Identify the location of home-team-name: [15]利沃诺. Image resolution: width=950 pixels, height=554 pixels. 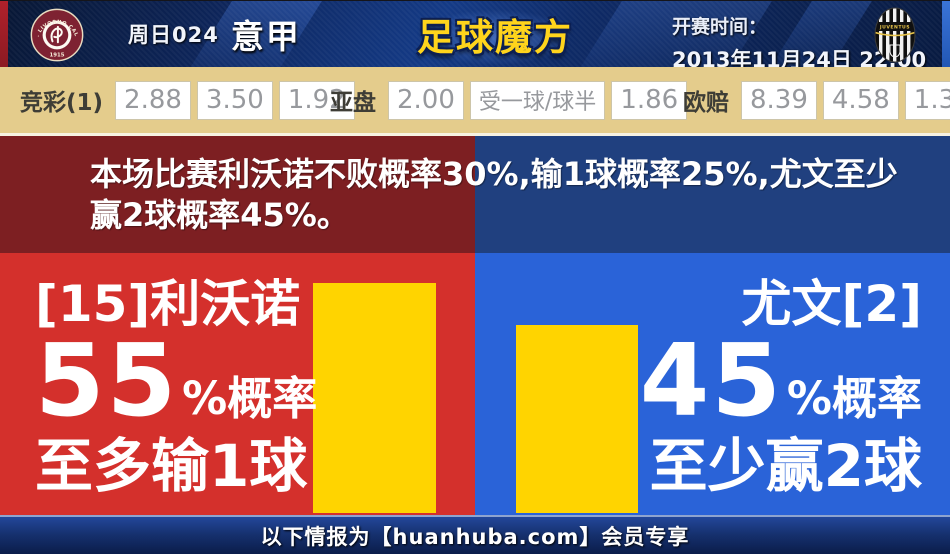
(168, 304).